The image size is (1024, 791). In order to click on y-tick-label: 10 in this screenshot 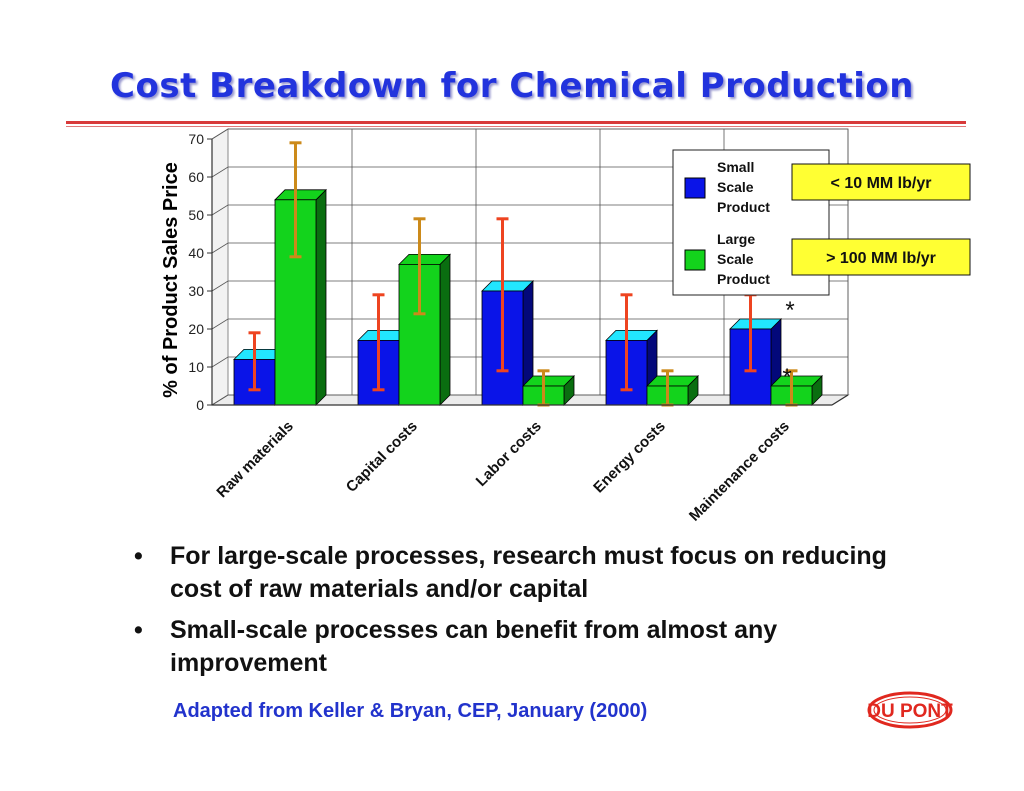, I will do `click(196, 367)`.